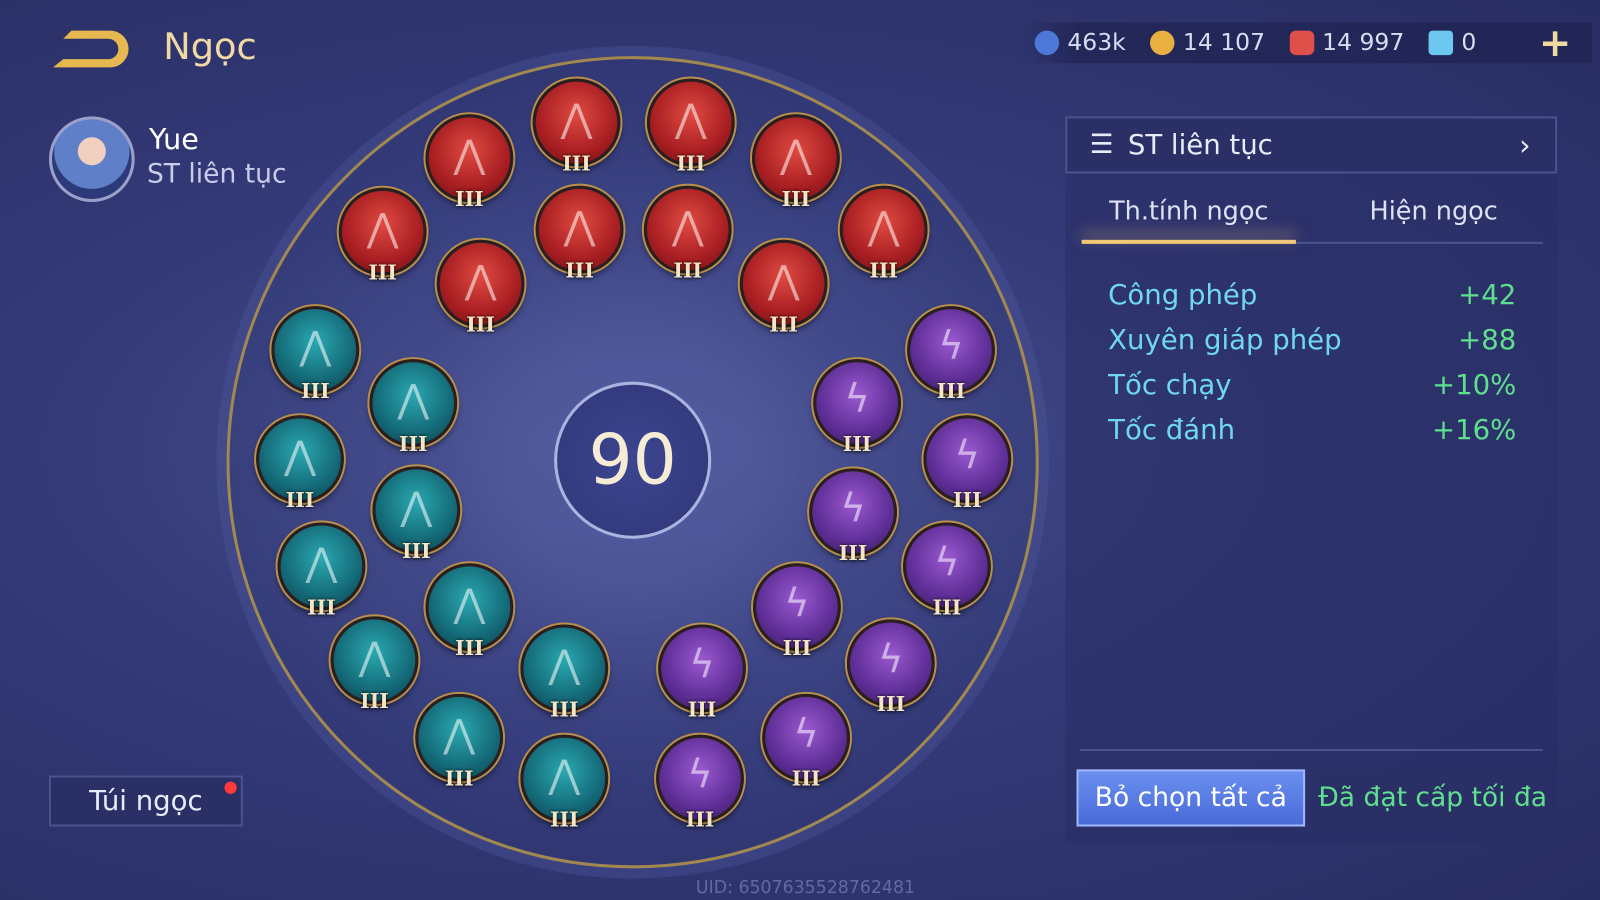  Describe the element at coordinates (145, 801) in the screenshot. I see `gem-bag-button: Túi ngọc` at that location.